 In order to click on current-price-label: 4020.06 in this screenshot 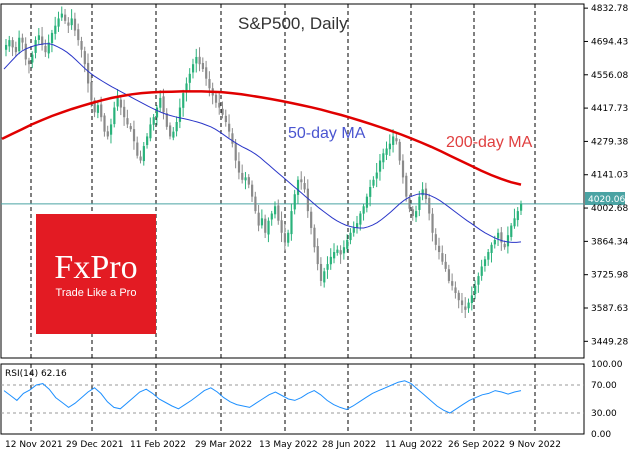, I will do `click(606, 200)`.